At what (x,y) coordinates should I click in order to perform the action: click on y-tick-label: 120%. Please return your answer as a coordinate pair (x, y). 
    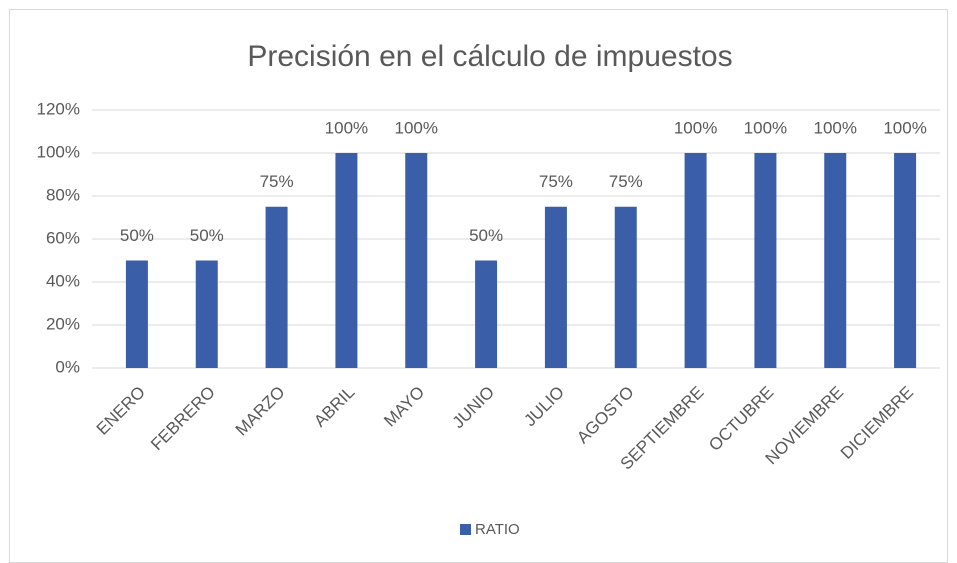
    Looking at the image, I should click on (58, 108).